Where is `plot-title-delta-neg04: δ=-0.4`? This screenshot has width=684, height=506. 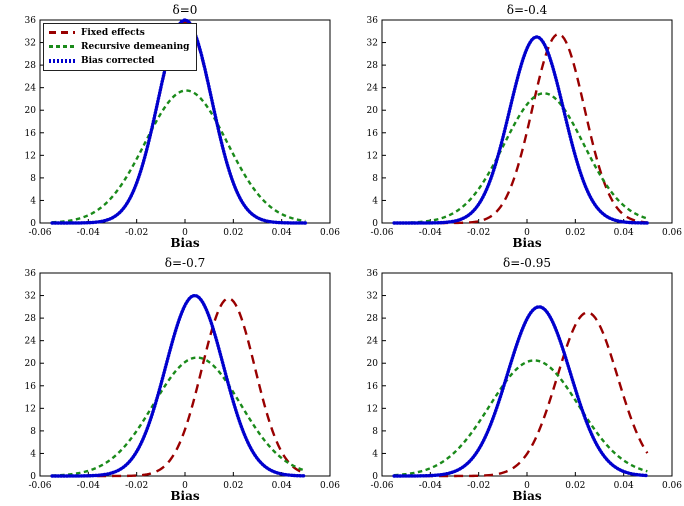 plot-title-delta-neg04: δ=-0.4 is located at coordinates (527, 10).